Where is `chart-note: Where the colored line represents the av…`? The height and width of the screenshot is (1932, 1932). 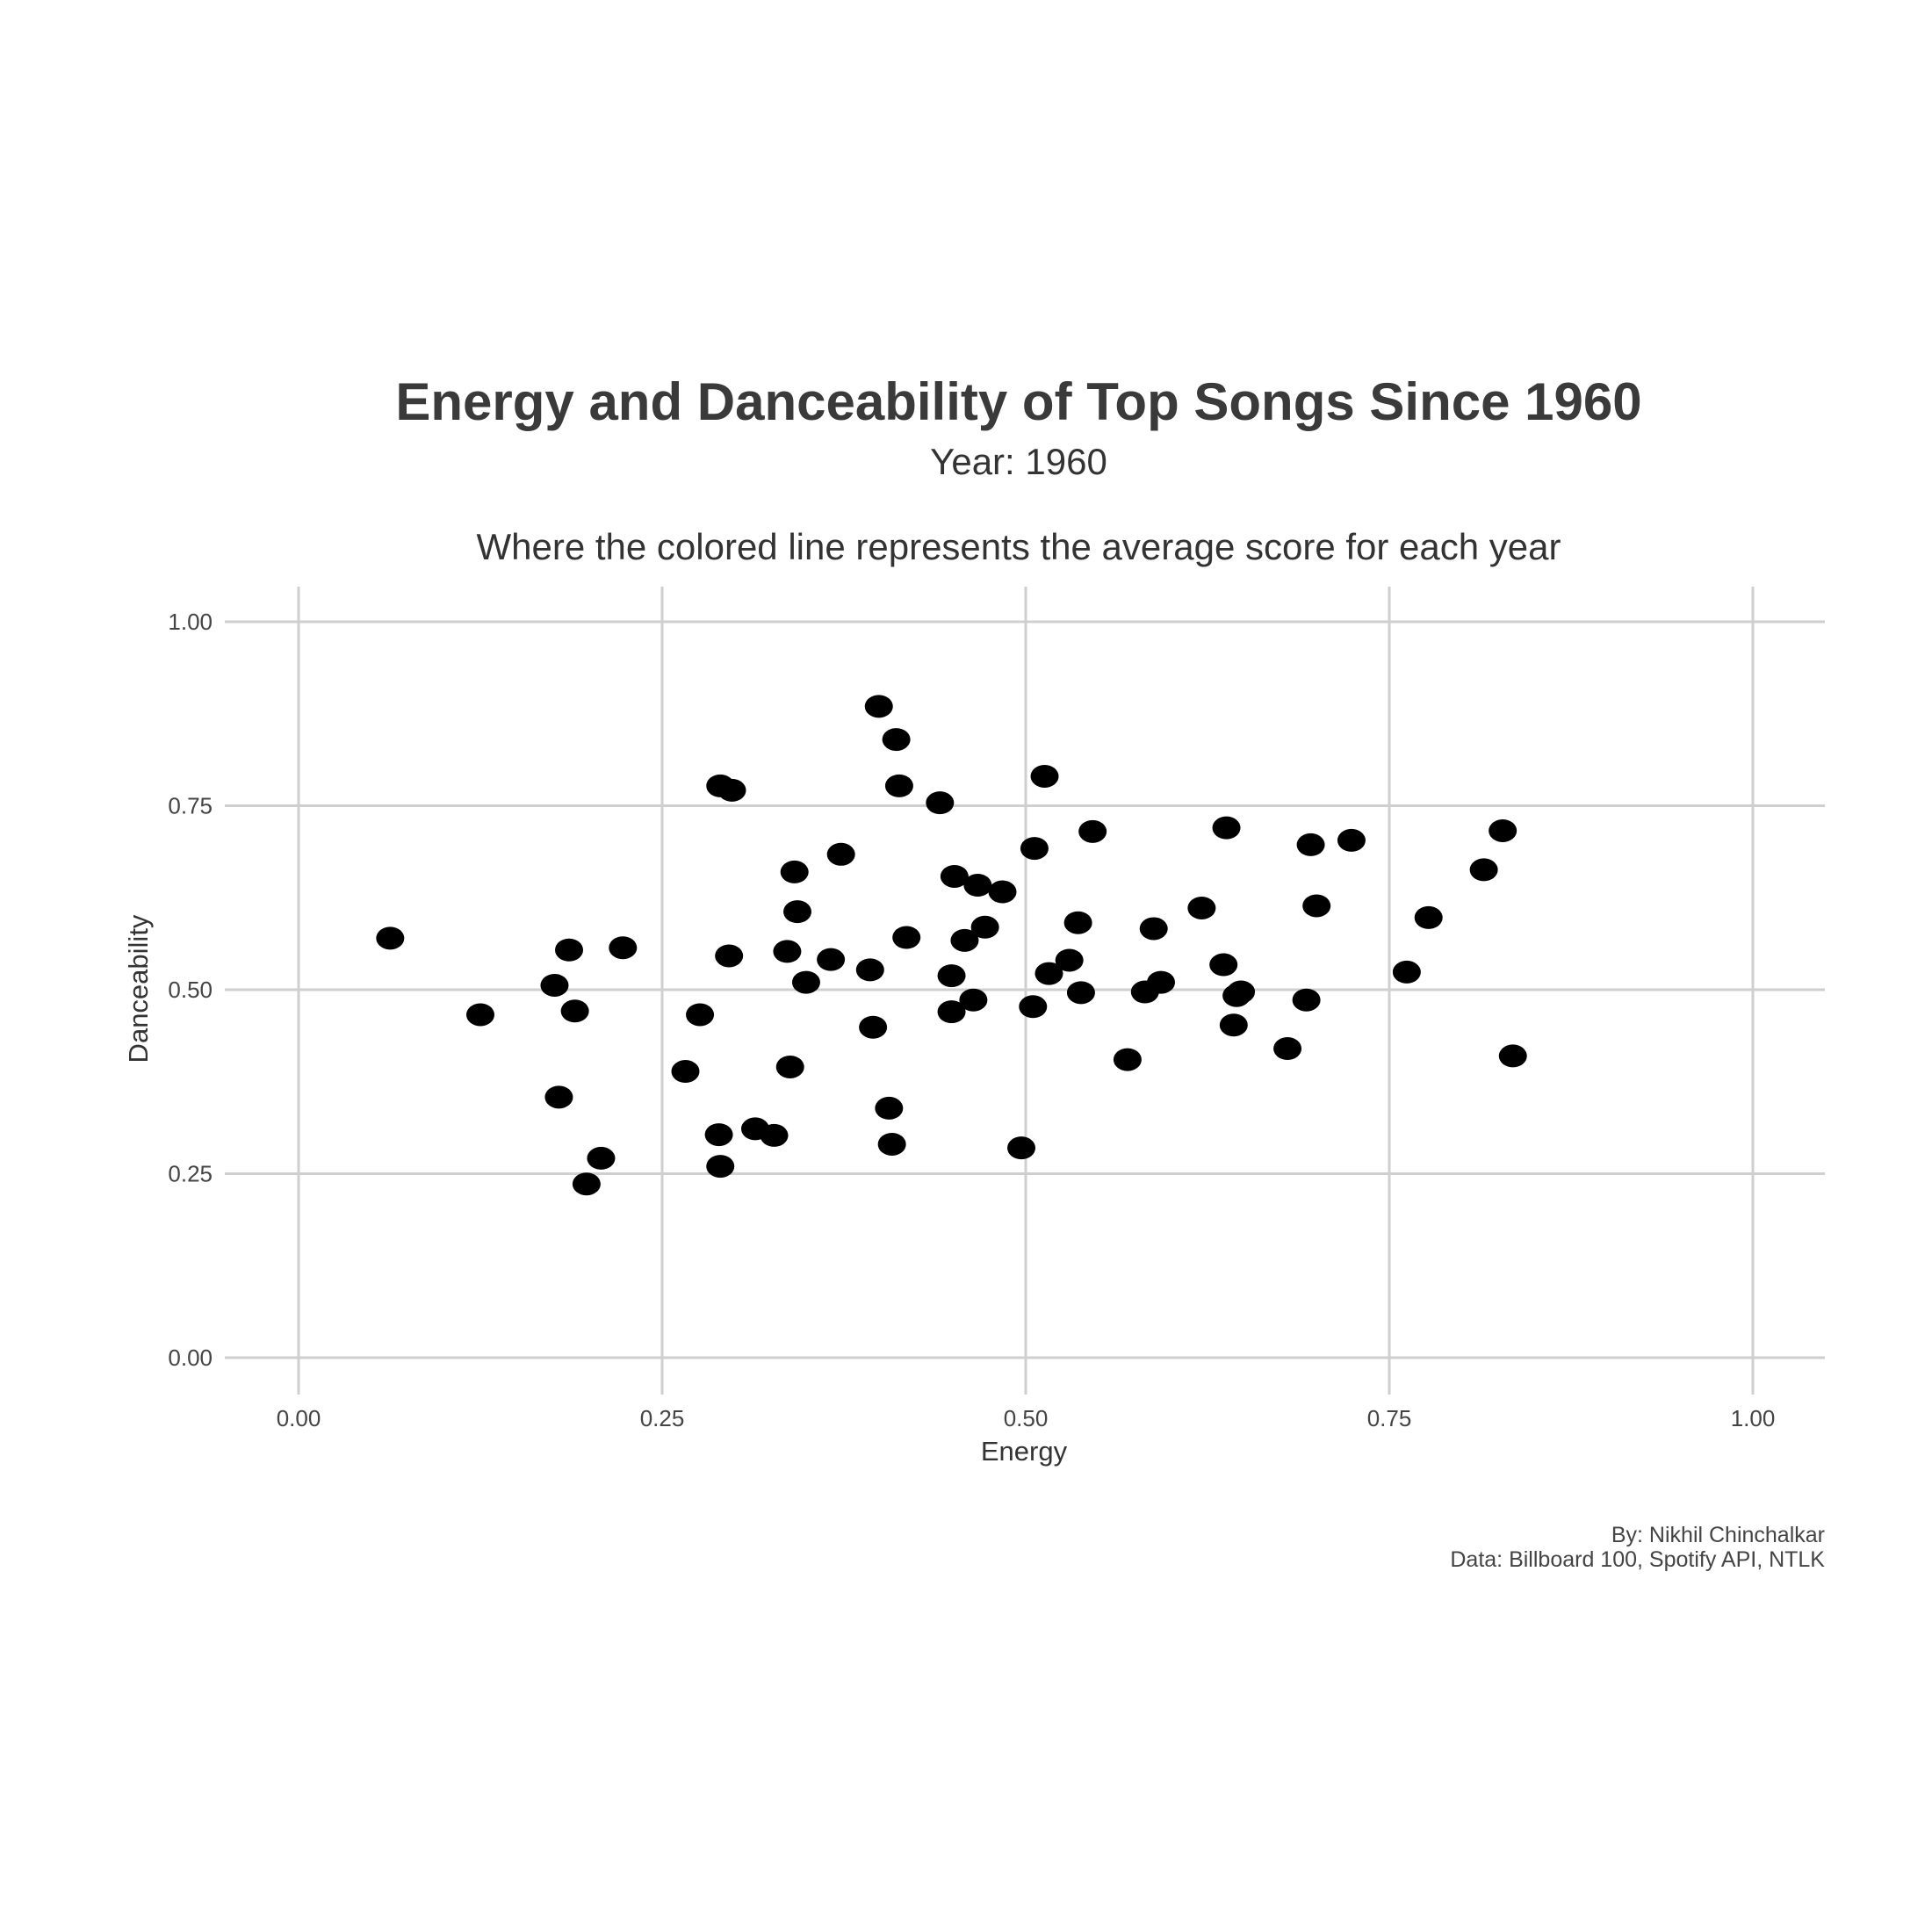 chart-note: Where the colored line represents the av… is located at coordinates (1018, 547).